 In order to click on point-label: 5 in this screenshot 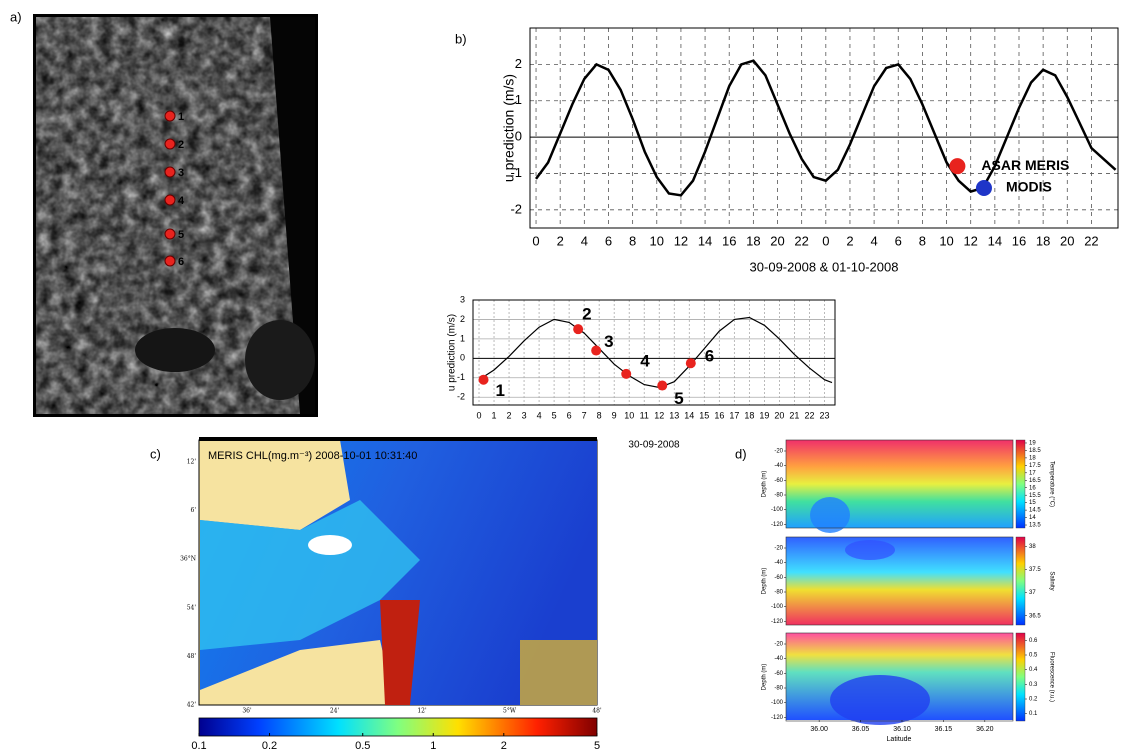, I will do `click(678, 398)`.